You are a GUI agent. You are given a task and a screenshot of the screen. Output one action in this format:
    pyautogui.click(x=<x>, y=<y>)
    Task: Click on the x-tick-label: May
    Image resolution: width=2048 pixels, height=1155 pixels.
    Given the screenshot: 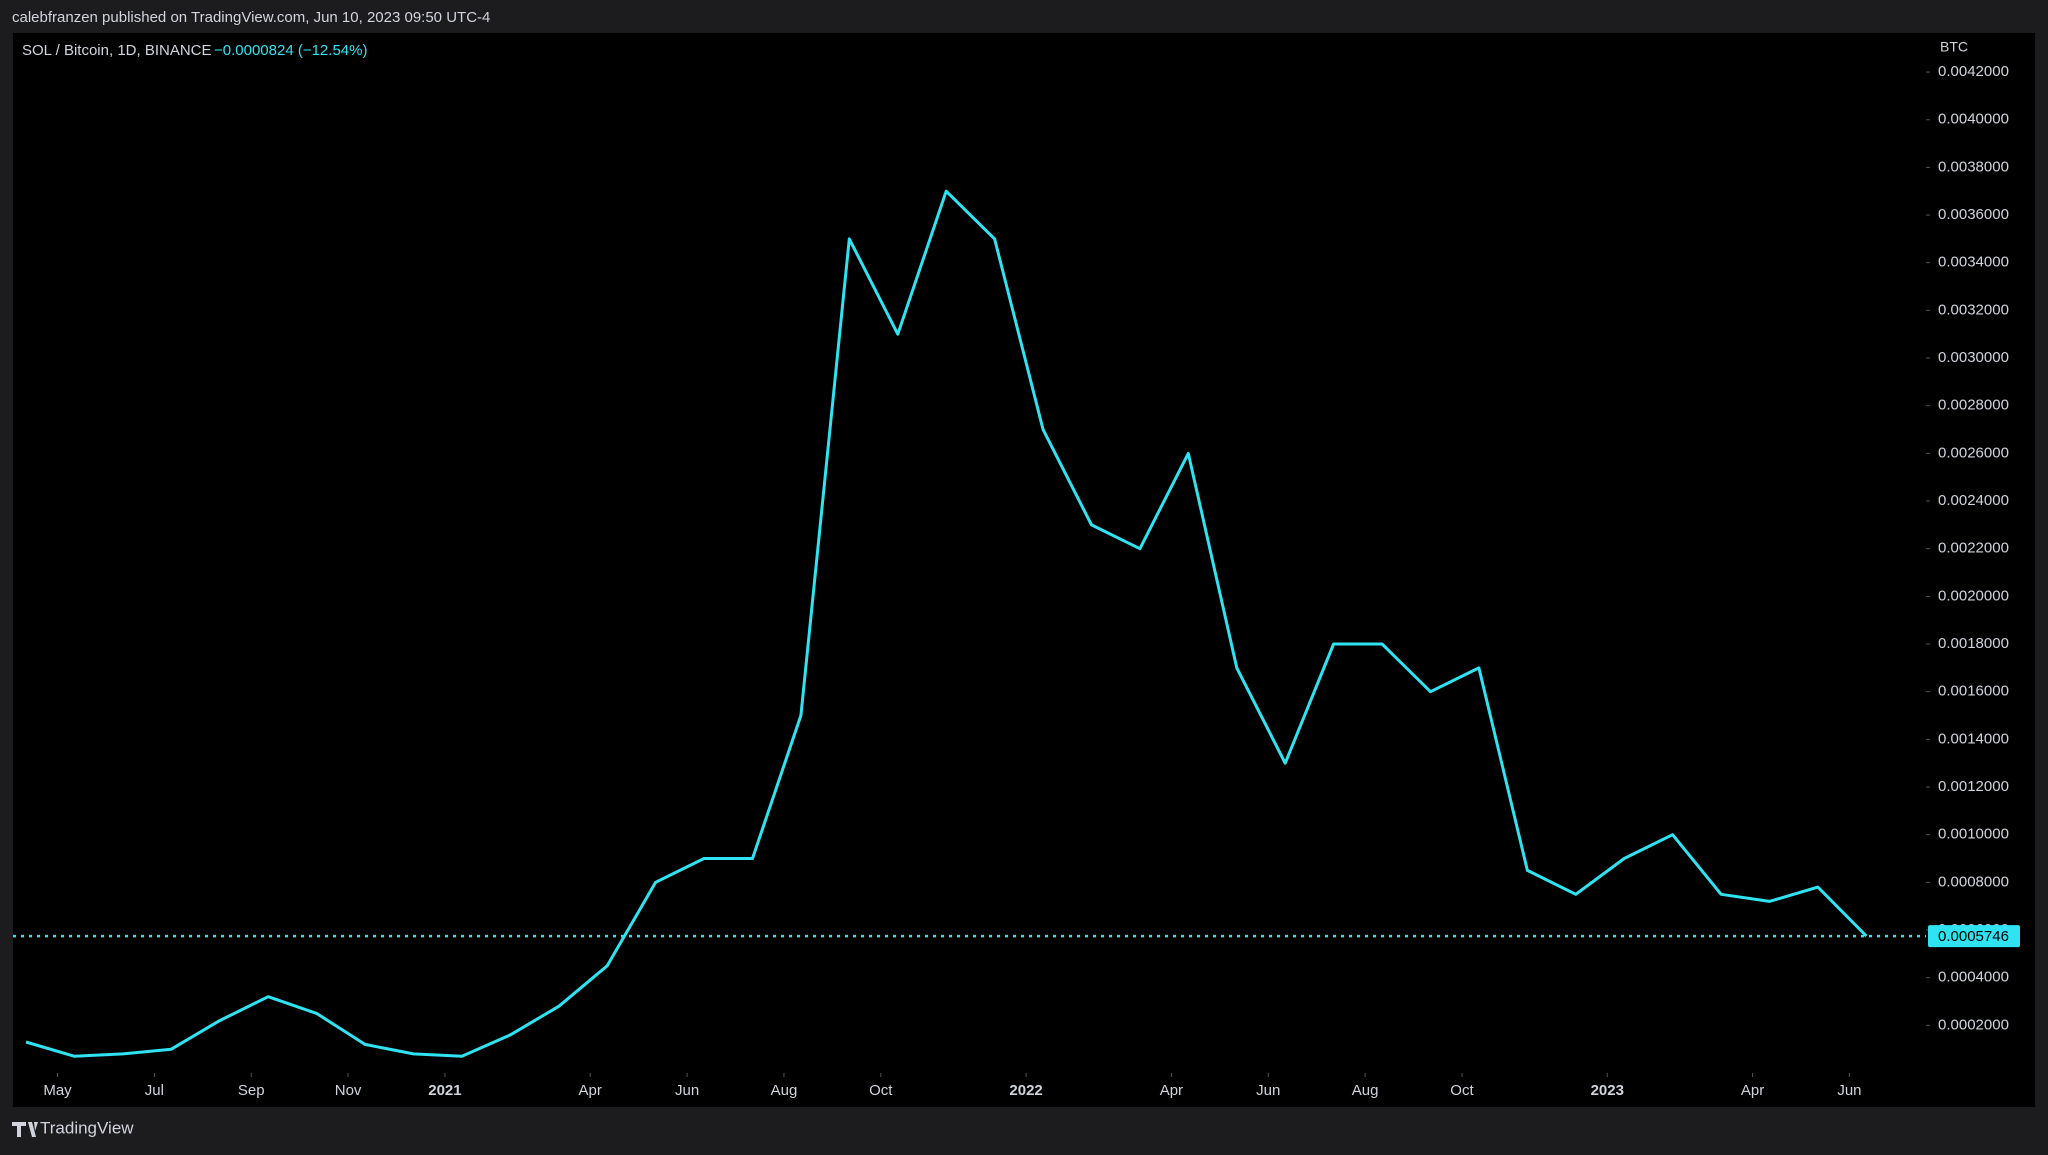 What is the action you would take?
    pyautogui.click(x=57, y=1090)
    